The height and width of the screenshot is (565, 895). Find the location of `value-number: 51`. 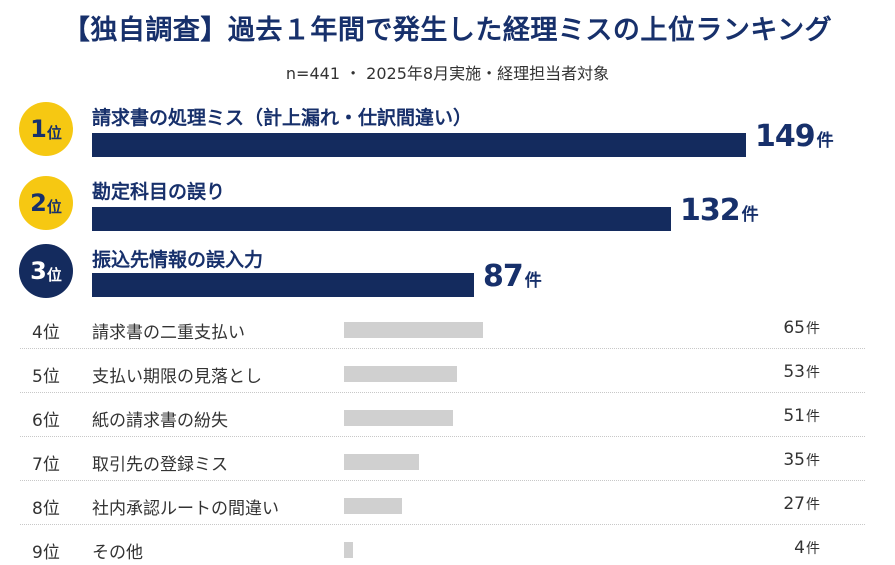

value-number: 51 is located at coordinates (794, 416).